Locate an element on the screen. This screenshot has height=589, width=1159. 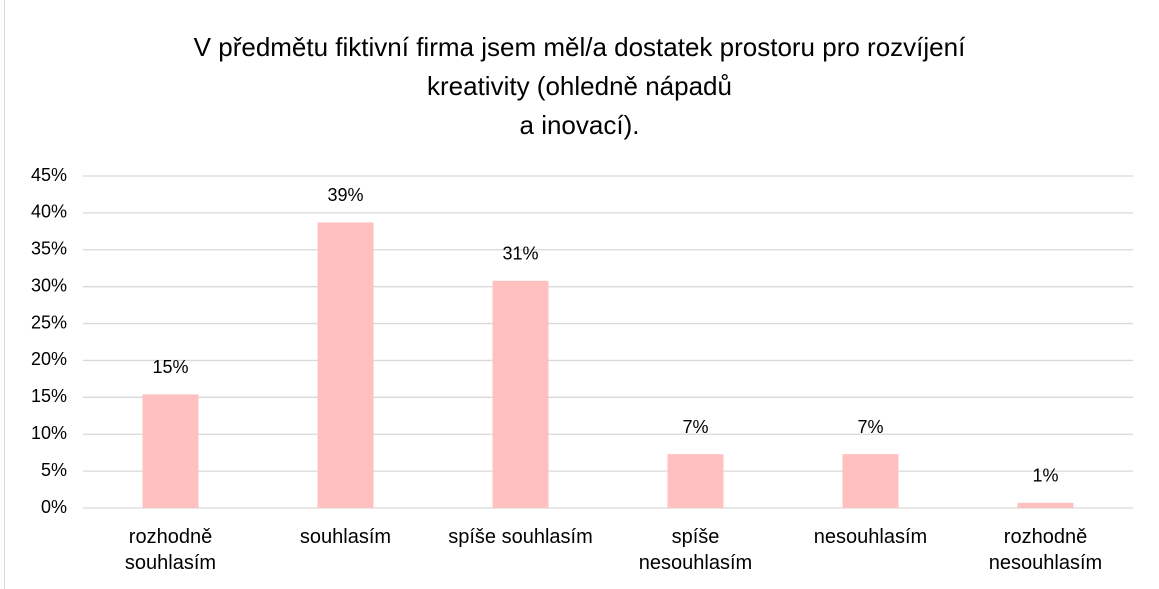
x-tick-label: spíše nesouhlasím is located at coordinates (695, 550).